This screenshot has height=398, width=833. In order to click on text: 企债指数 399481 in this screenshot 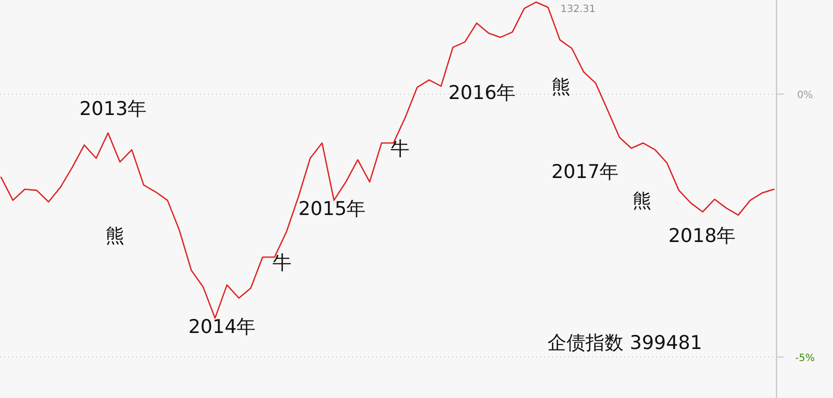, I will do `click(625, 343)`.